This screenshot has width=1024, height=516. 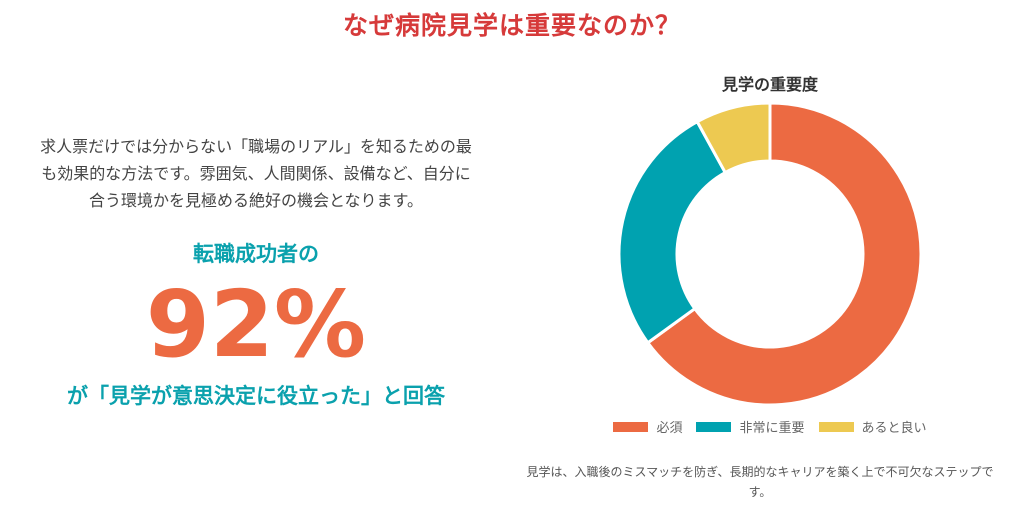 What do you see at coordinates (256, 324) in the screenshot?
I see `stat-value: 92%` at bounding box center [256, 324].